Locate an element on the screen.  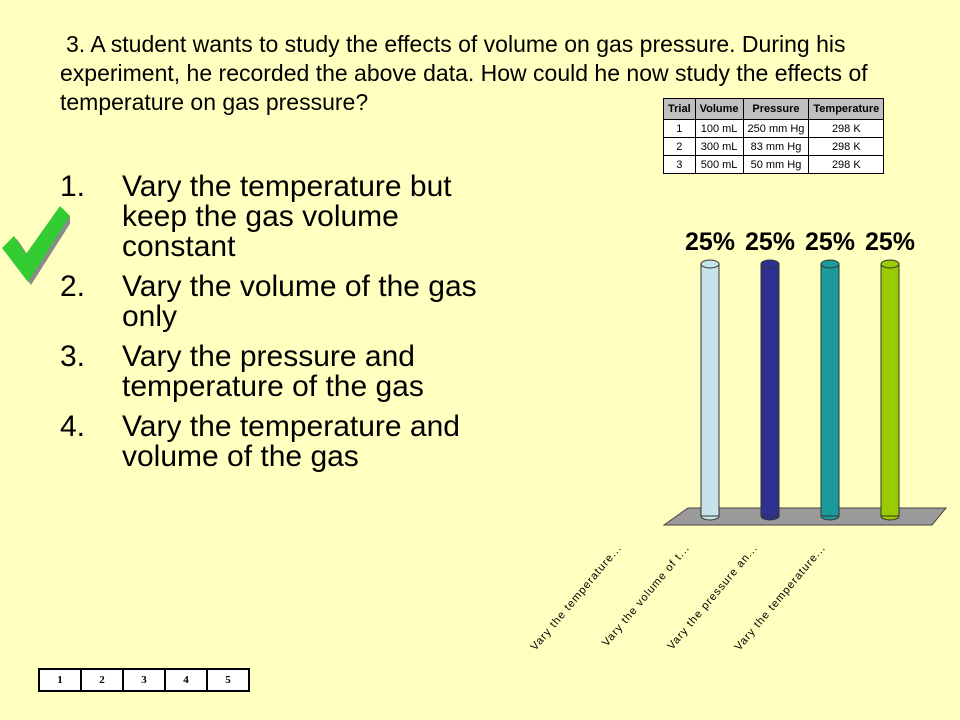
answer-number: 1. is located at coordinates (73, 186).